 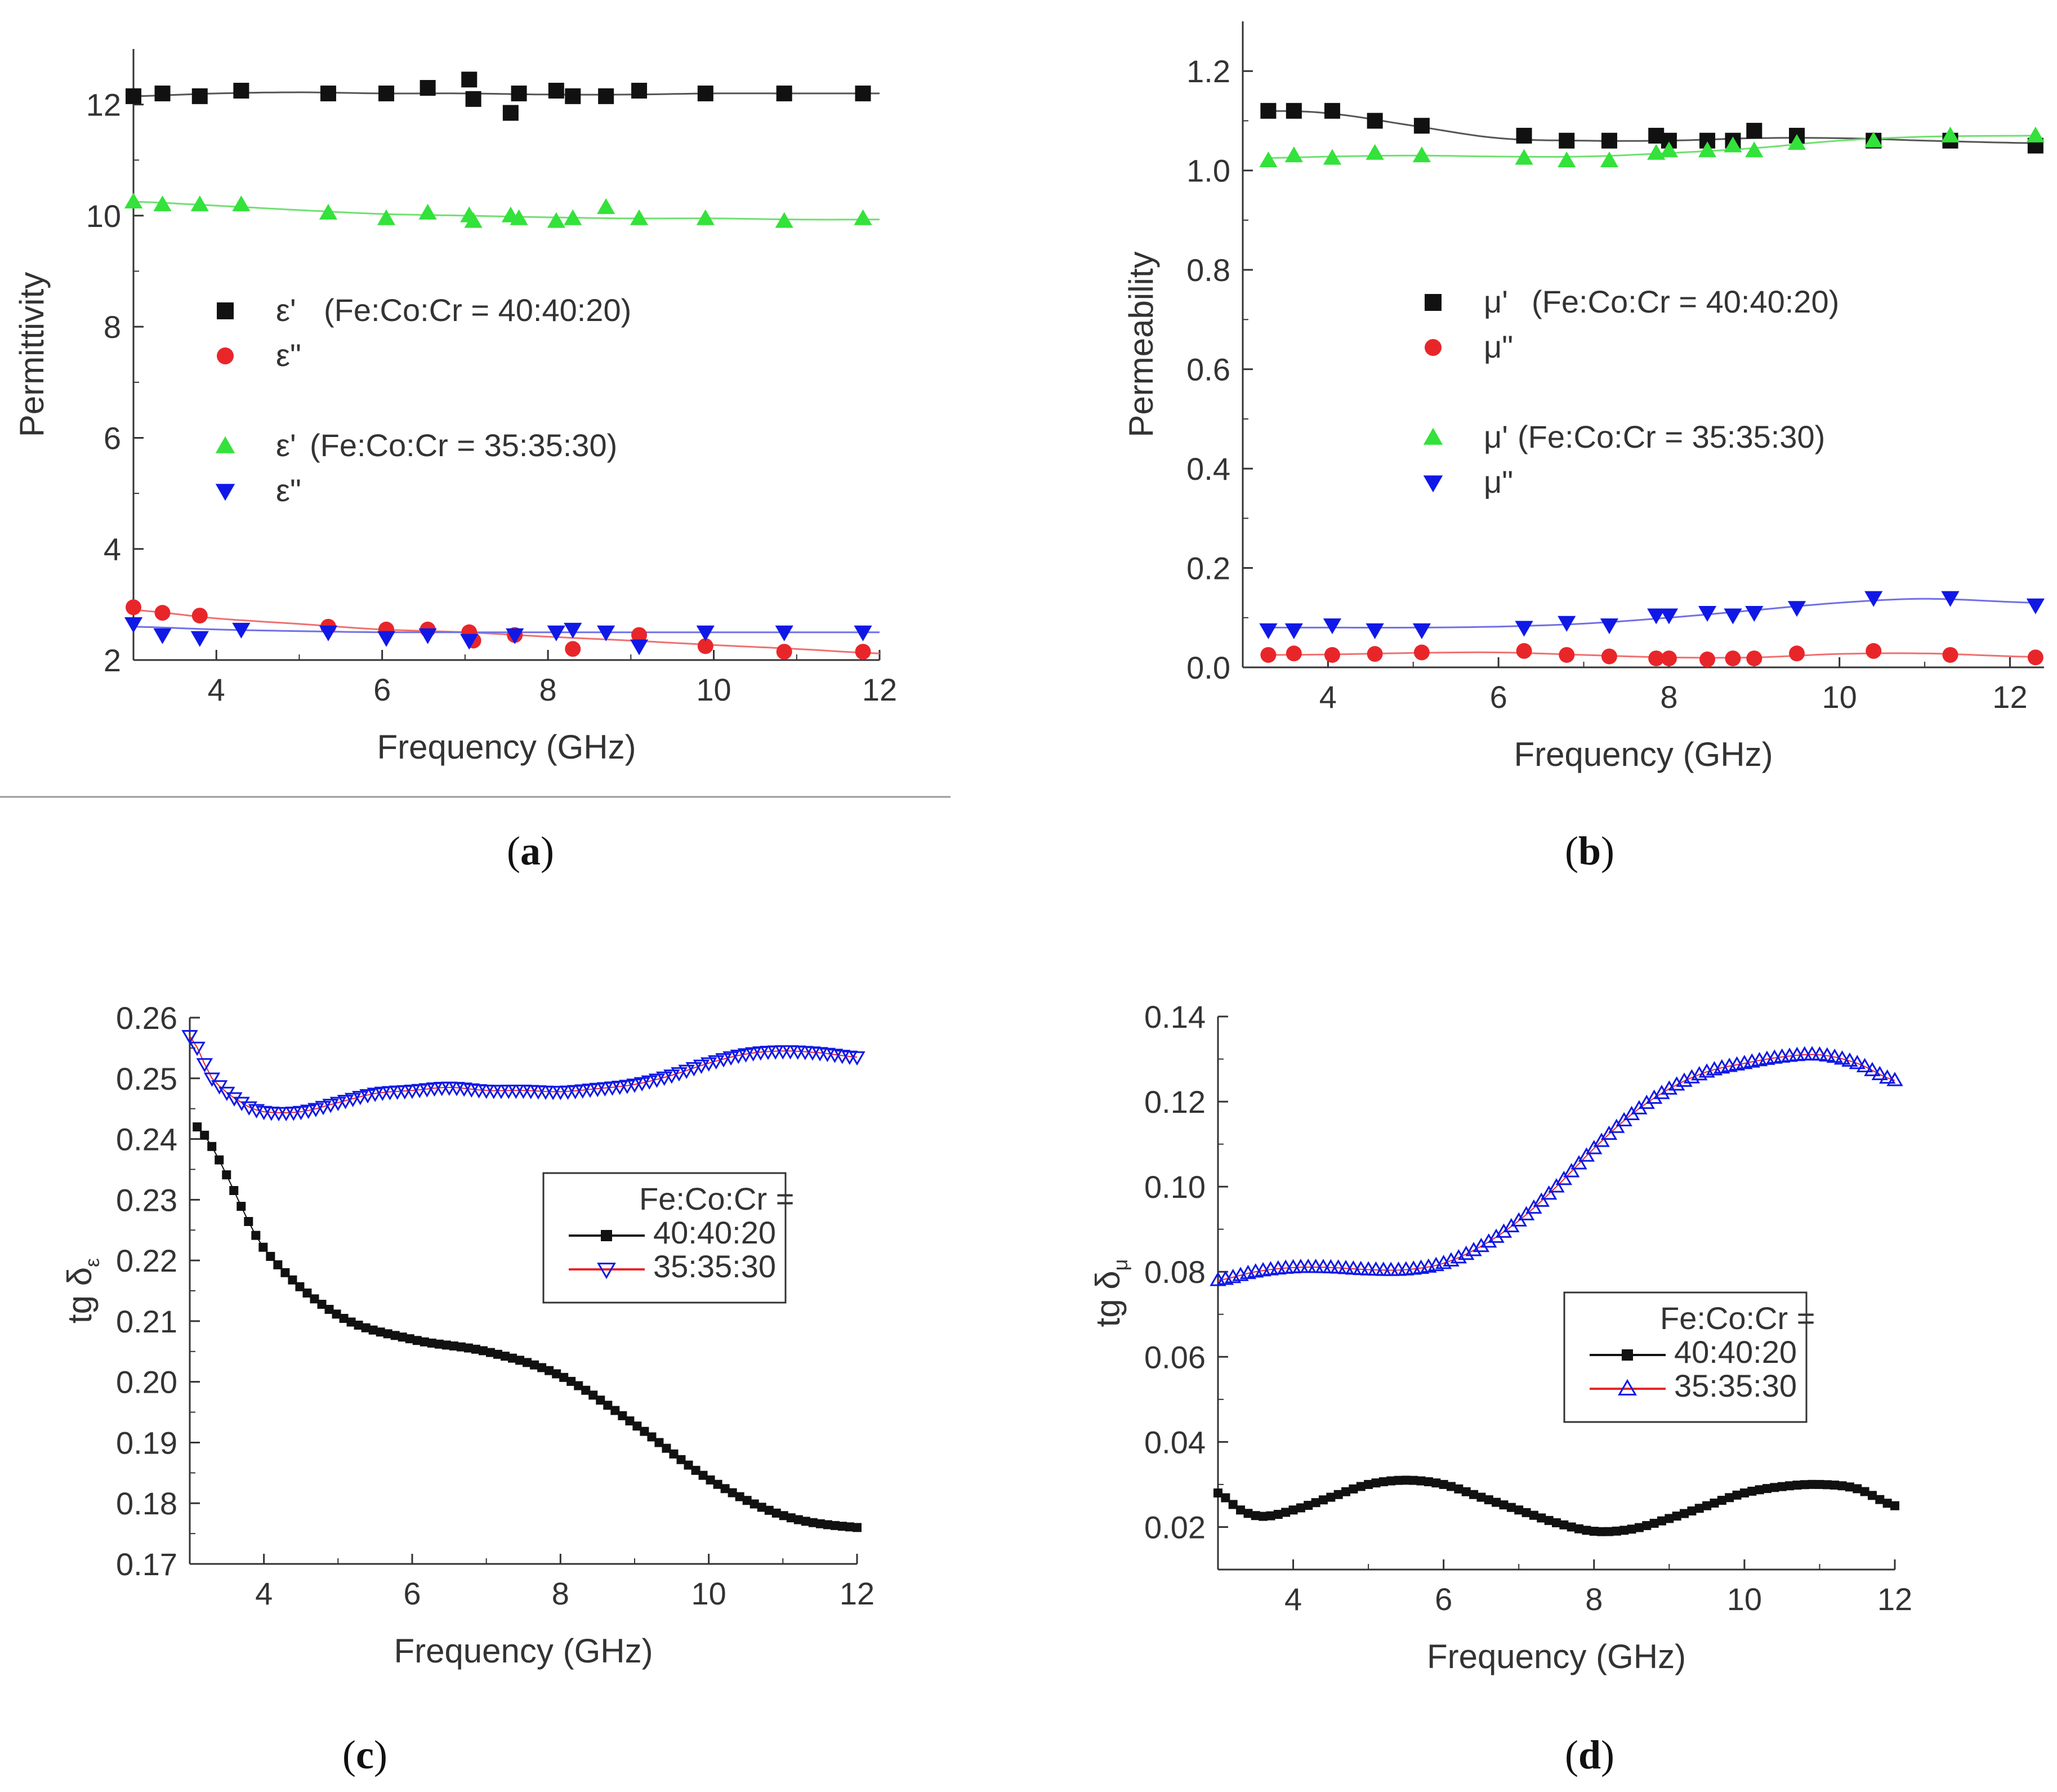 What do you see at coordinates (147, 1321) in the screenshot?
I see `chart-c-y-tick-label: 0.21` at bounding box center [147, 1321].